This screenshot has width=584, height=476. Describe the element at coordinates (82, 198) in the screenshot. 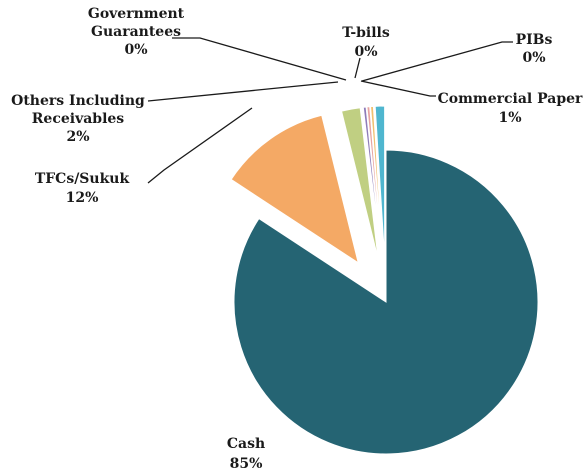

I see `tfcs-sukuk-value-label: 12%` at that location.